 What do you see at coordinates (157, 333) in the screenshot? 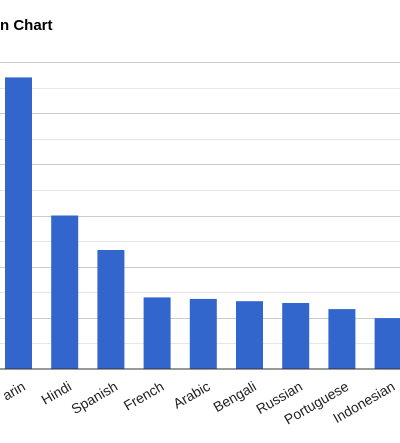
I see `bar-french` at bounding box center [157, 333].